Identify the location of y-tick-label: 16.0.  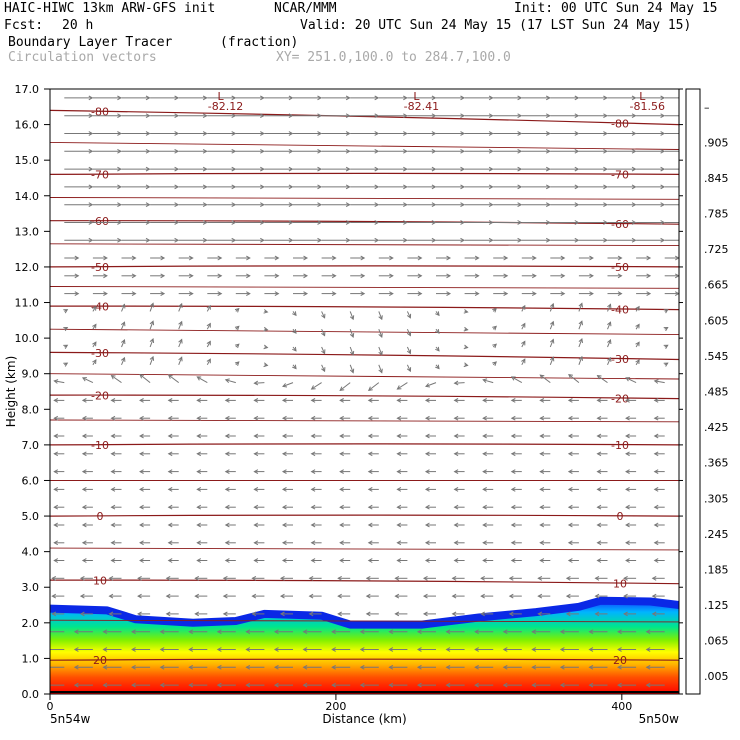
(27, 125).